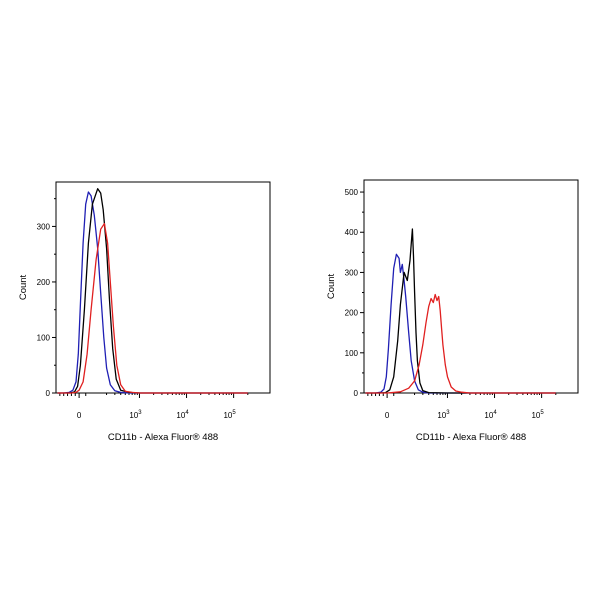 Image resolution: width=600 pixels, height=600 pixels. I want to click on y-tick-label: 500, so click(352, 192).